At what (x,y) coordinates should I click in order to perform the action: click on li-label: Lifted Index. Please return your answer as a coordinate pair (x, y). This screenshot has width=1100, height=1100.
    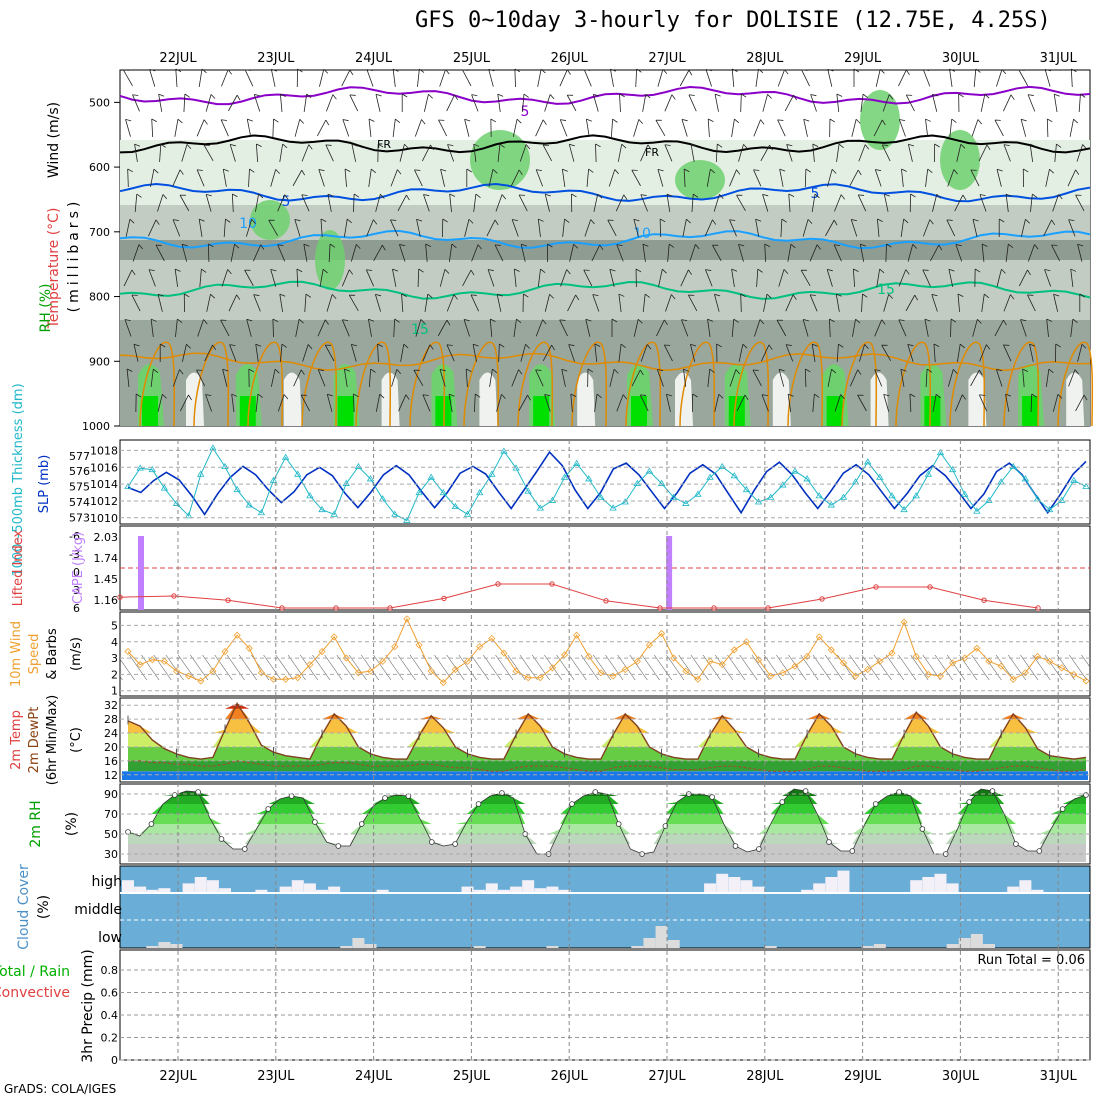
    Looking at the image, I should click on (18, 567).